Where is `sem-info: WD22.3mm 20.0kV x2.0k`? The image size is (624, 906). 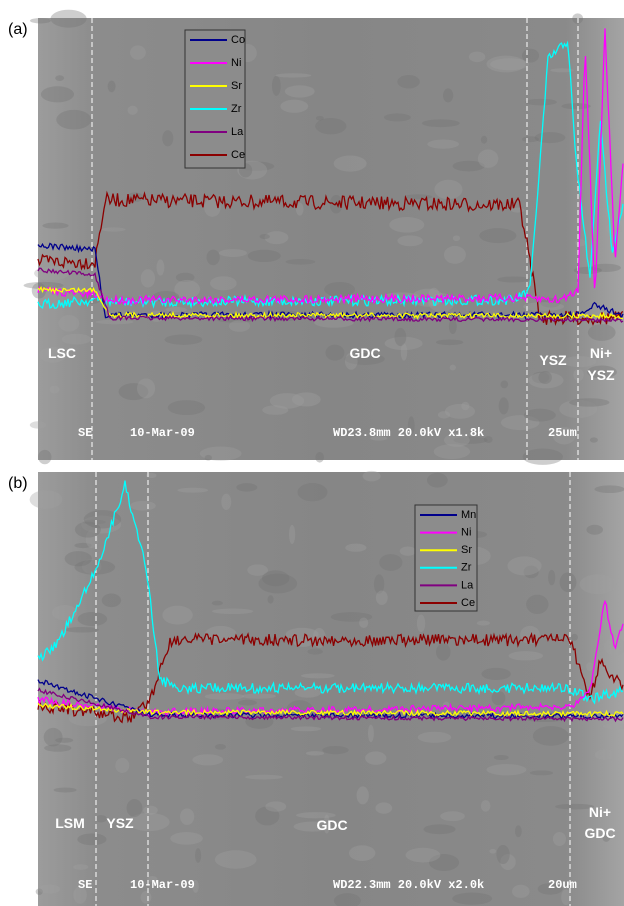 sem-info: WD22.3mm 20.0kV x2.0k is located at coordinates (408, 885).